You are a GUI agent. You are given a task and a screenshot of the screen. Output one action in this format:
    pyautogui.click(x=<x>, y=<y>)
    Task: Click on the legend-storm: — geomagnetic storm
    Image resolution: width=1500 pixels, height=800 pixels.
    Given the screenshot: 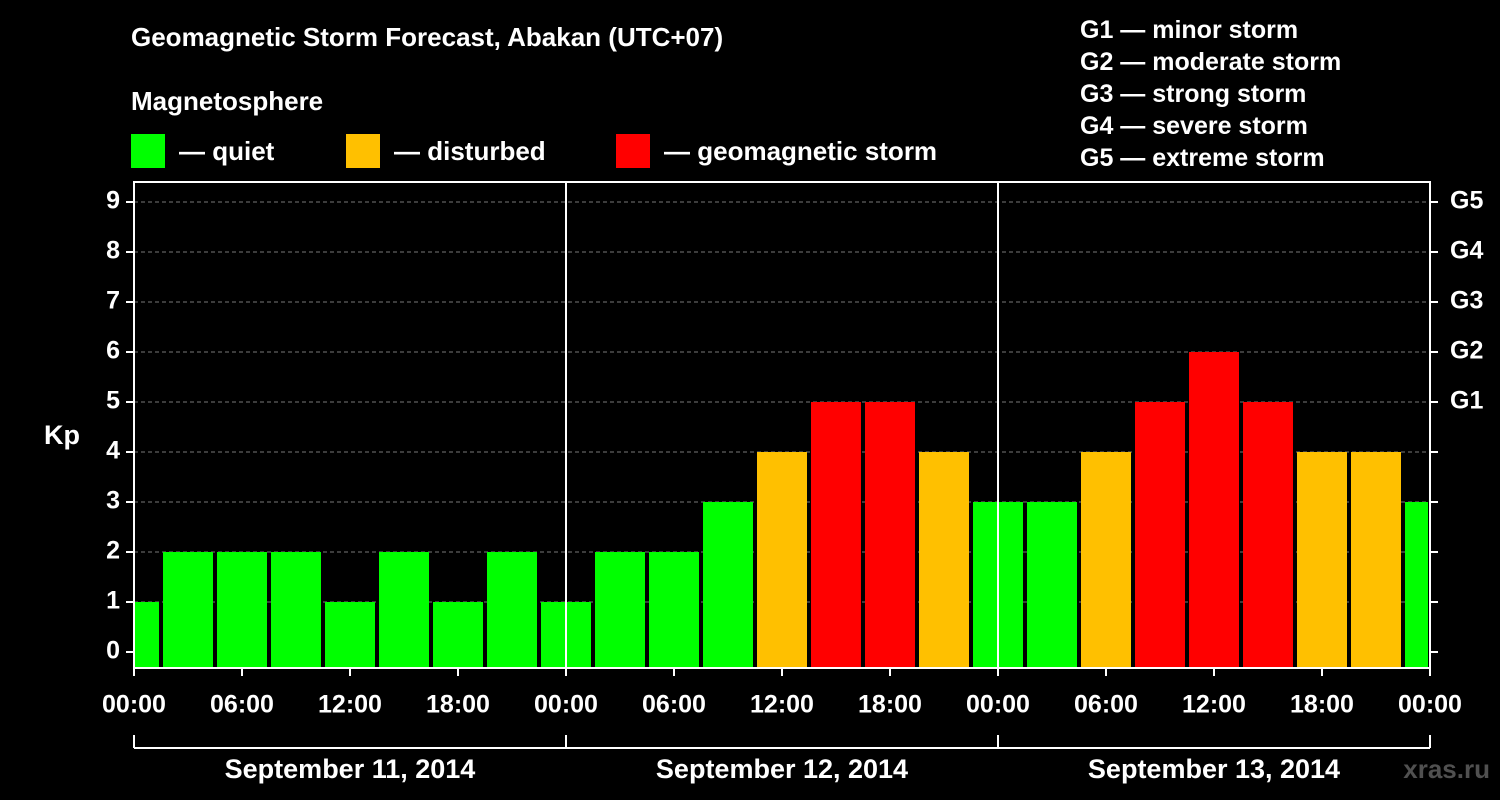 What is the action you would take?
    pyautogui.click(x=776, y=151)
    